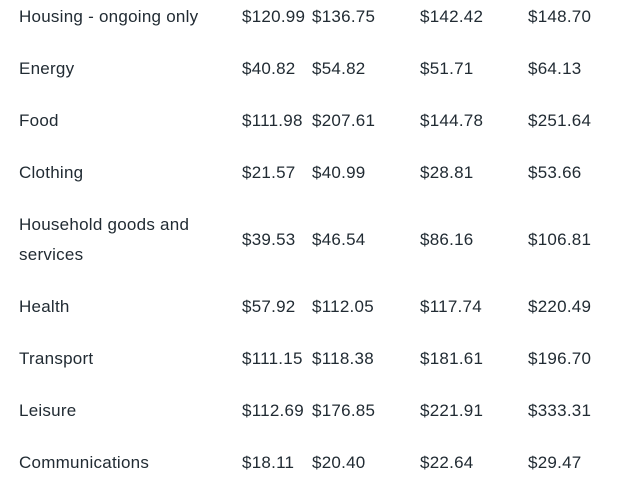 This screenshot has width=640, height=480. I want to click on row-value: $333.31, so click(560, 410).